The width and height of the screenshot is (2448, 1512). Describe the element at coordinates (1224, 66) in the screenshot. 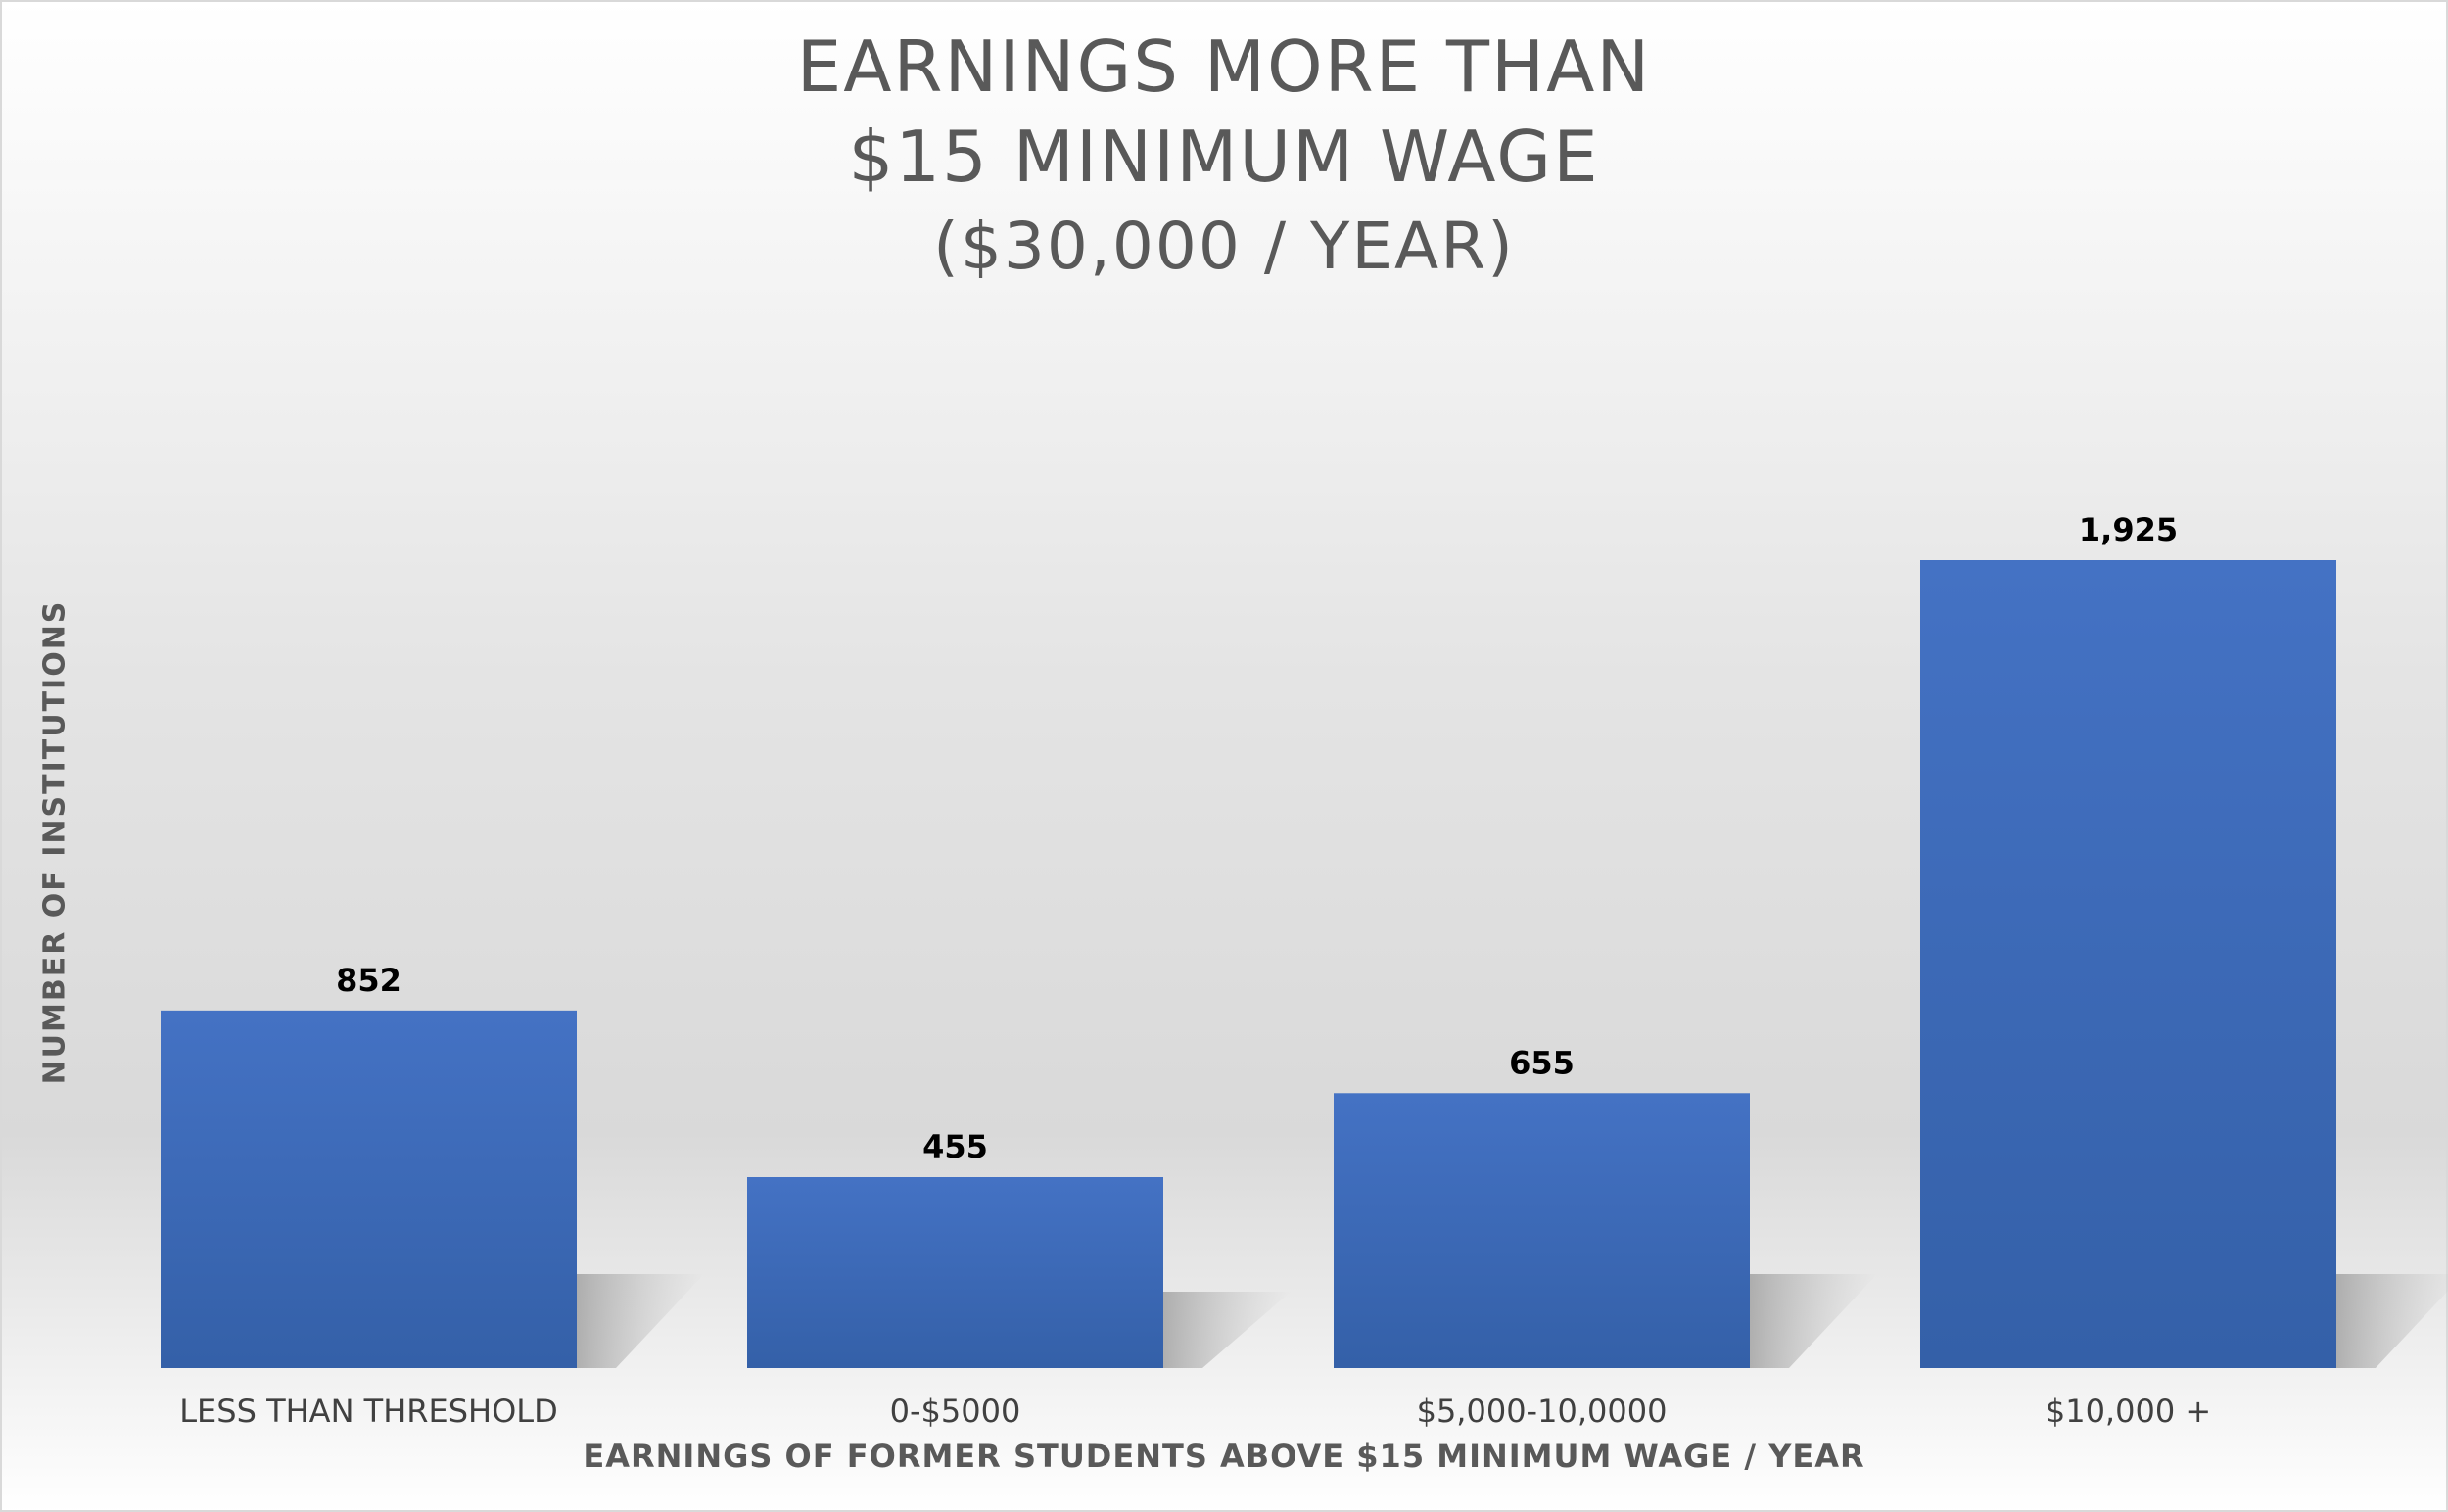

I see `chart-title-line-1: EARNINGS MORE THAN` at that location.